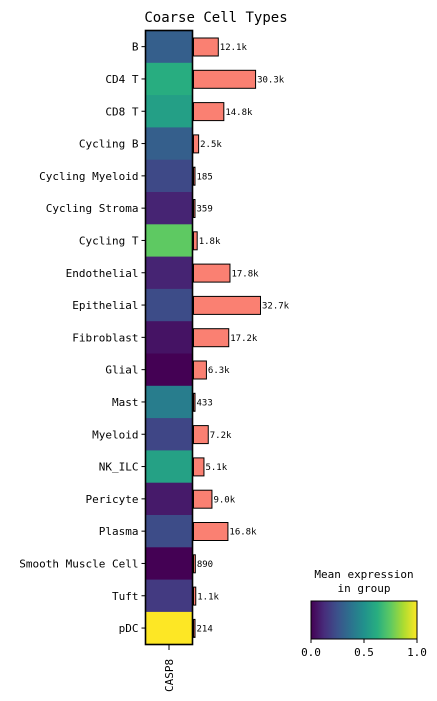  Describe the element at coordinates (121, 370) in the screenshot. I see `row-label: Glial` at that location.